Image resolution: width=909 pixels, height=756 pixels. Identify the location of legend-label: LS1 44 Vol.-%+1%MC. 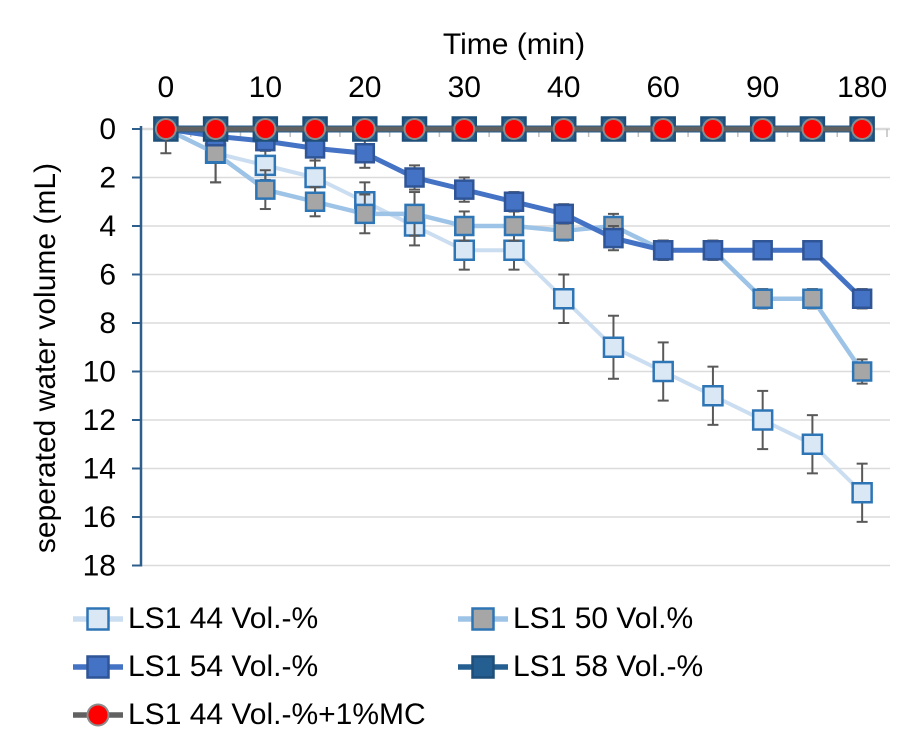
(277, 714).